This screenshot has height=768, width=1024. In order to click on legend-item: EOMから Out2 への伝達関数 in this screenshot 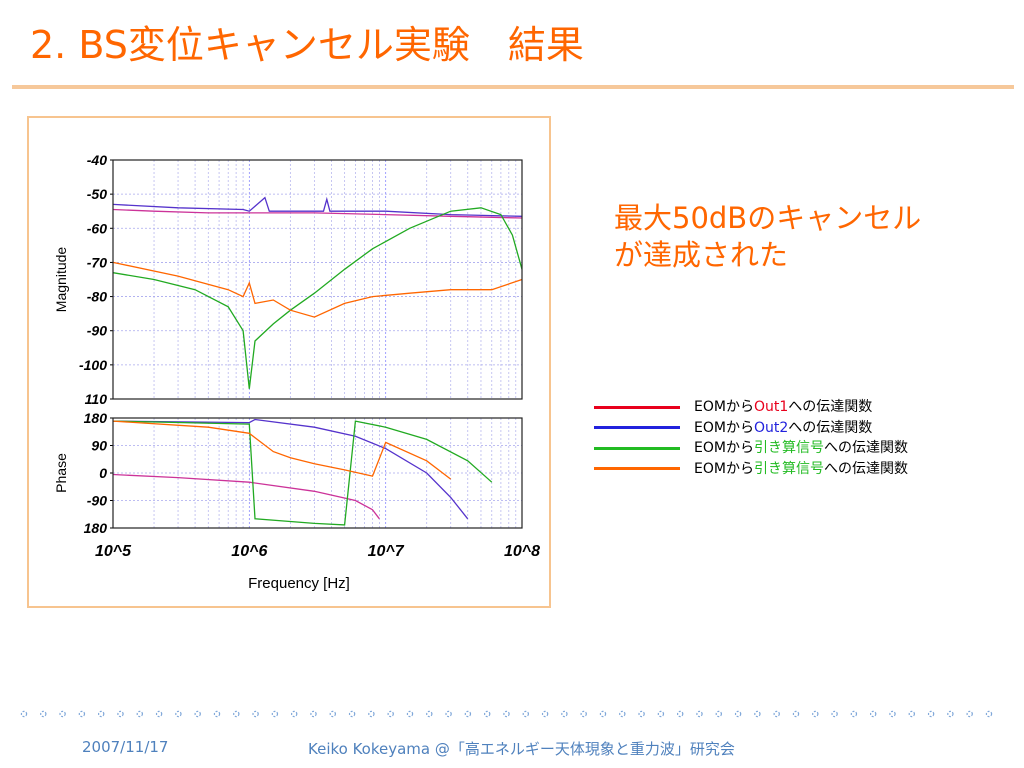, I will do `click(751, 428)`.